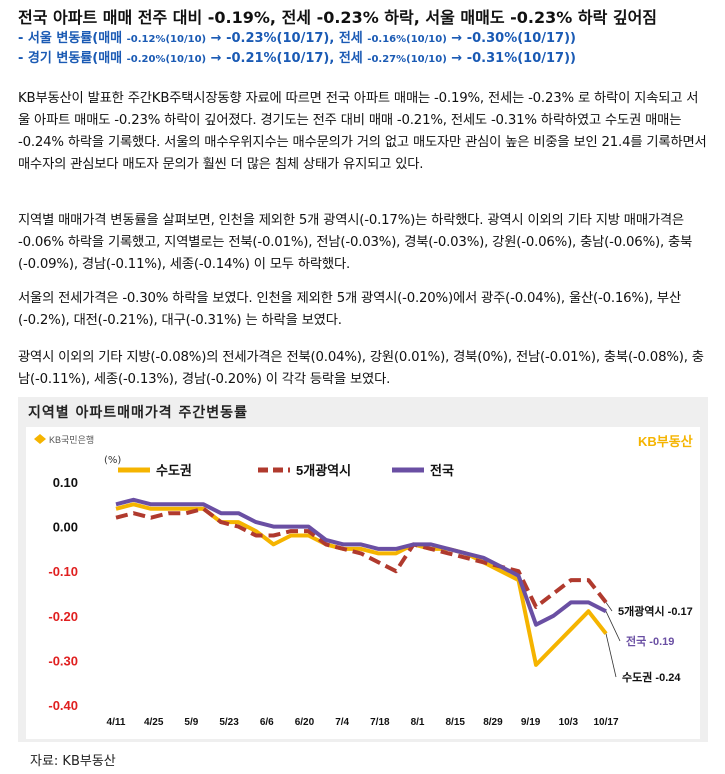 The width and height of the screenshot is (725, 774). Describe the element at coordinates (605, 722) in the screenshot. I see `x-tick-label: 10/17` at that location.